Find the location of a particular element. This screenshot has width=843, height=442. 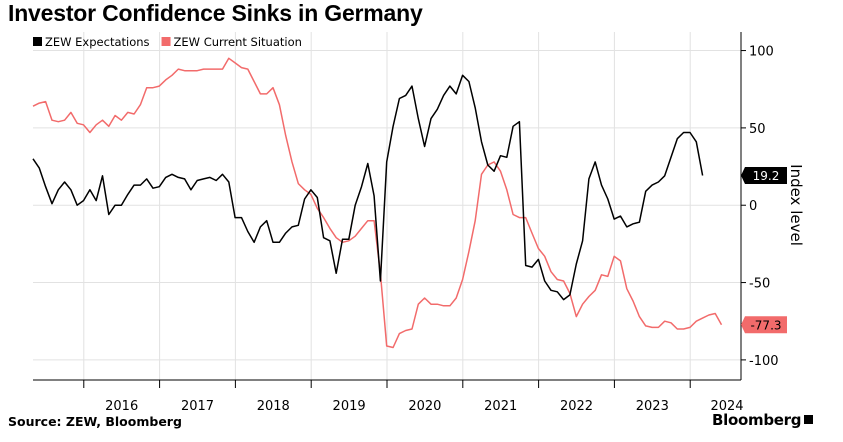

y-axis-label: Index level is located at coordinates (796, 205).